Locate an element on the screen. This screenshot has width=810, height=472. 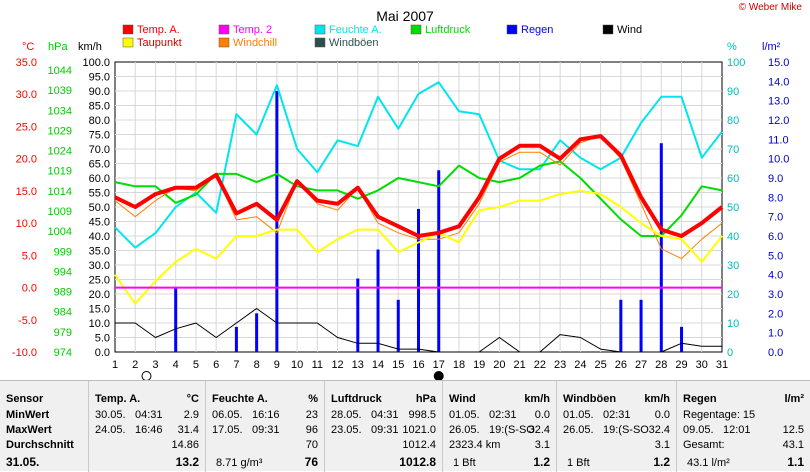
humidity-average: 70 is located at coordinates (311, 445).